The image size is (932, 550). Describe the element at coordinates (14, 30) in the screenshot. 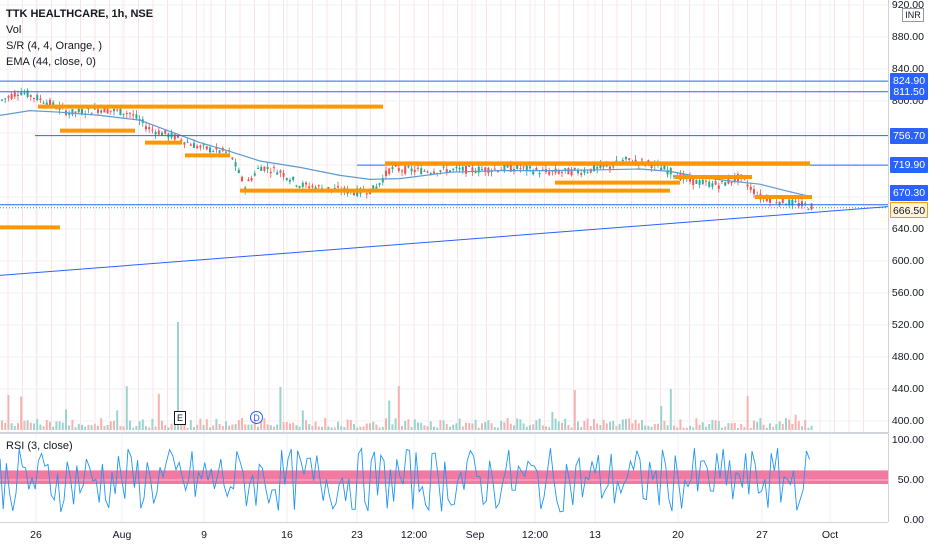

I see `legend-volume: Vol` at that location.